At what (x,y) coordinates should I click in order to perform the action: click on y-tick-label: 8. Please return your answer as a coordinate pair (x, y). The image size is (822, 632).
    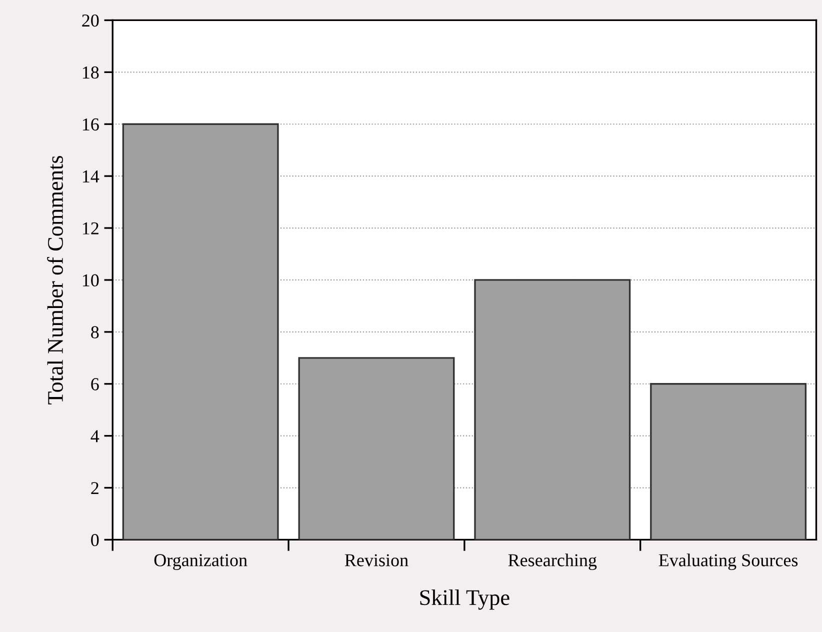
    Looking at the image, I should click on (95, 332).